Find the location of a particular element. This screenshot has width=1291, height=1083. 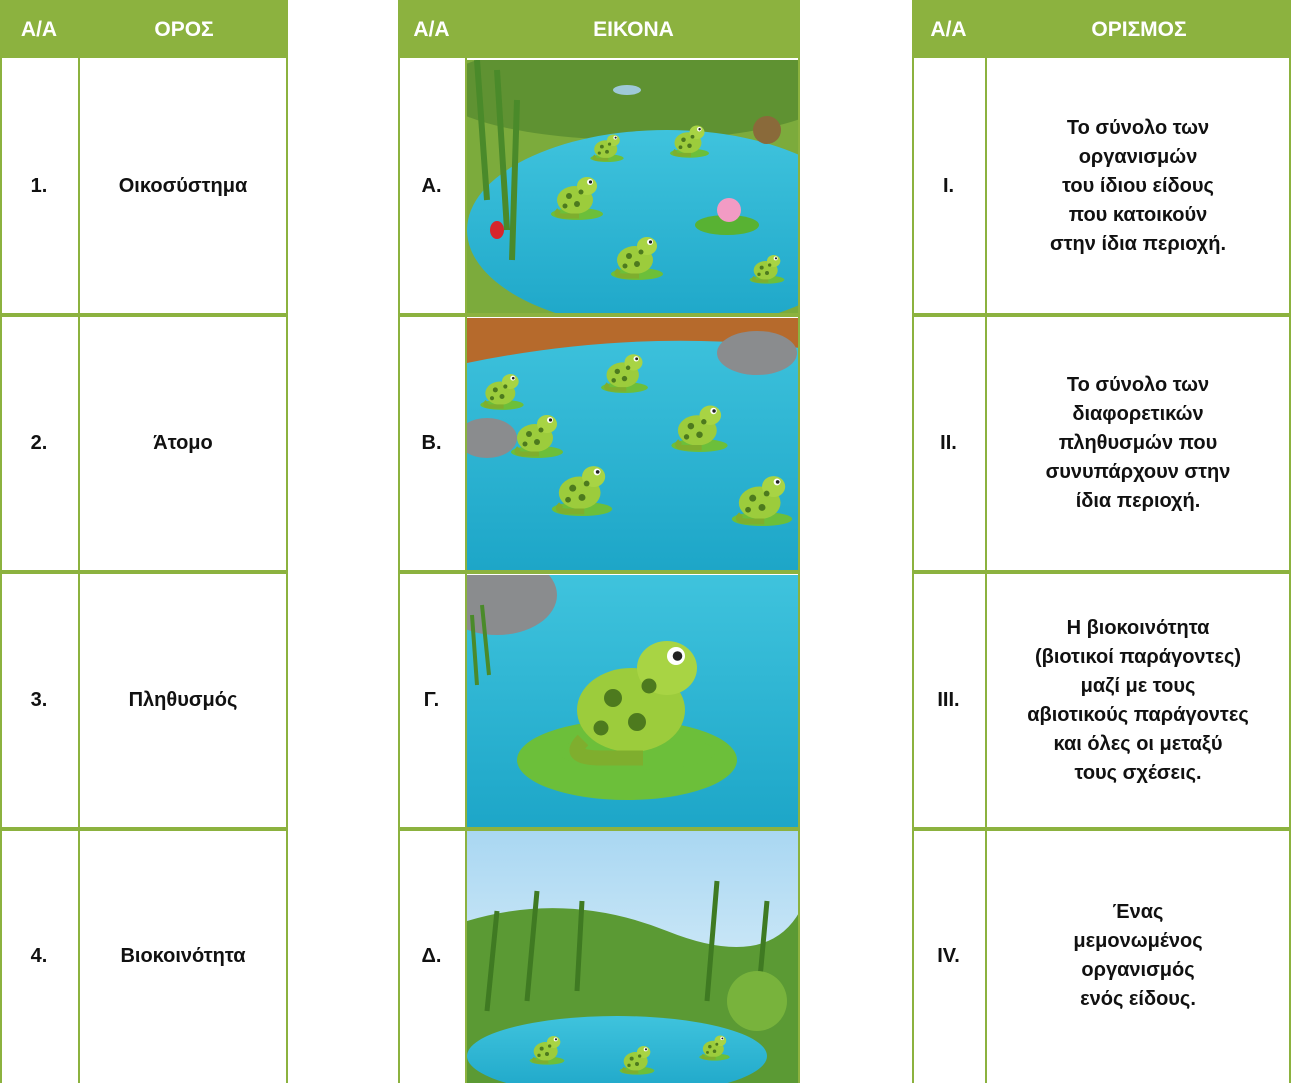

definition-line: (βιοτικοί παράγοντες) is located at coordinates (1138, 656).